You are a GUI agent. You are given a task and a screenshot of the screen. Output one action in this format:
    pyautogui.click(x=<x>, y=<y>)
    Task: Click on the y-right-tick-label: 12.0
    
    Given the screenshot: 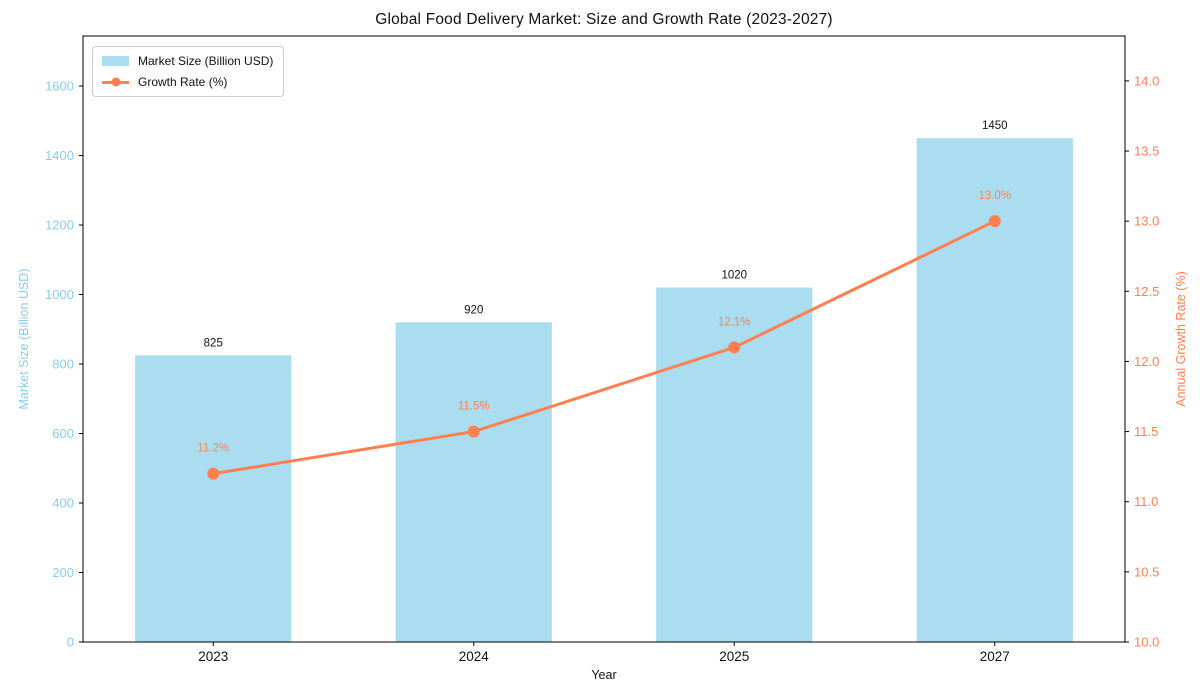 What is the action you would take?
    pyautogui.click(x=1146, y=361)
    